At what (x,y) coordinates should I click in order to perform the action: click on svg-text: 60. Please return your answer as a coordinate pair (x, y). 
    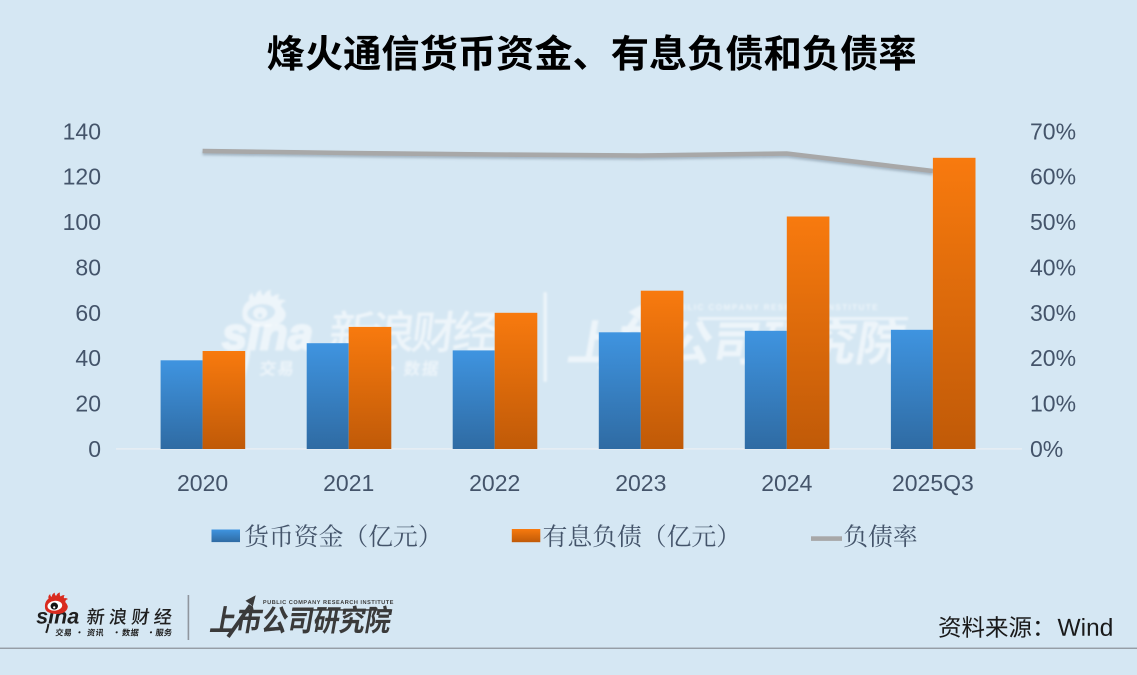
    Looking at the image, I should click on (88, 313).